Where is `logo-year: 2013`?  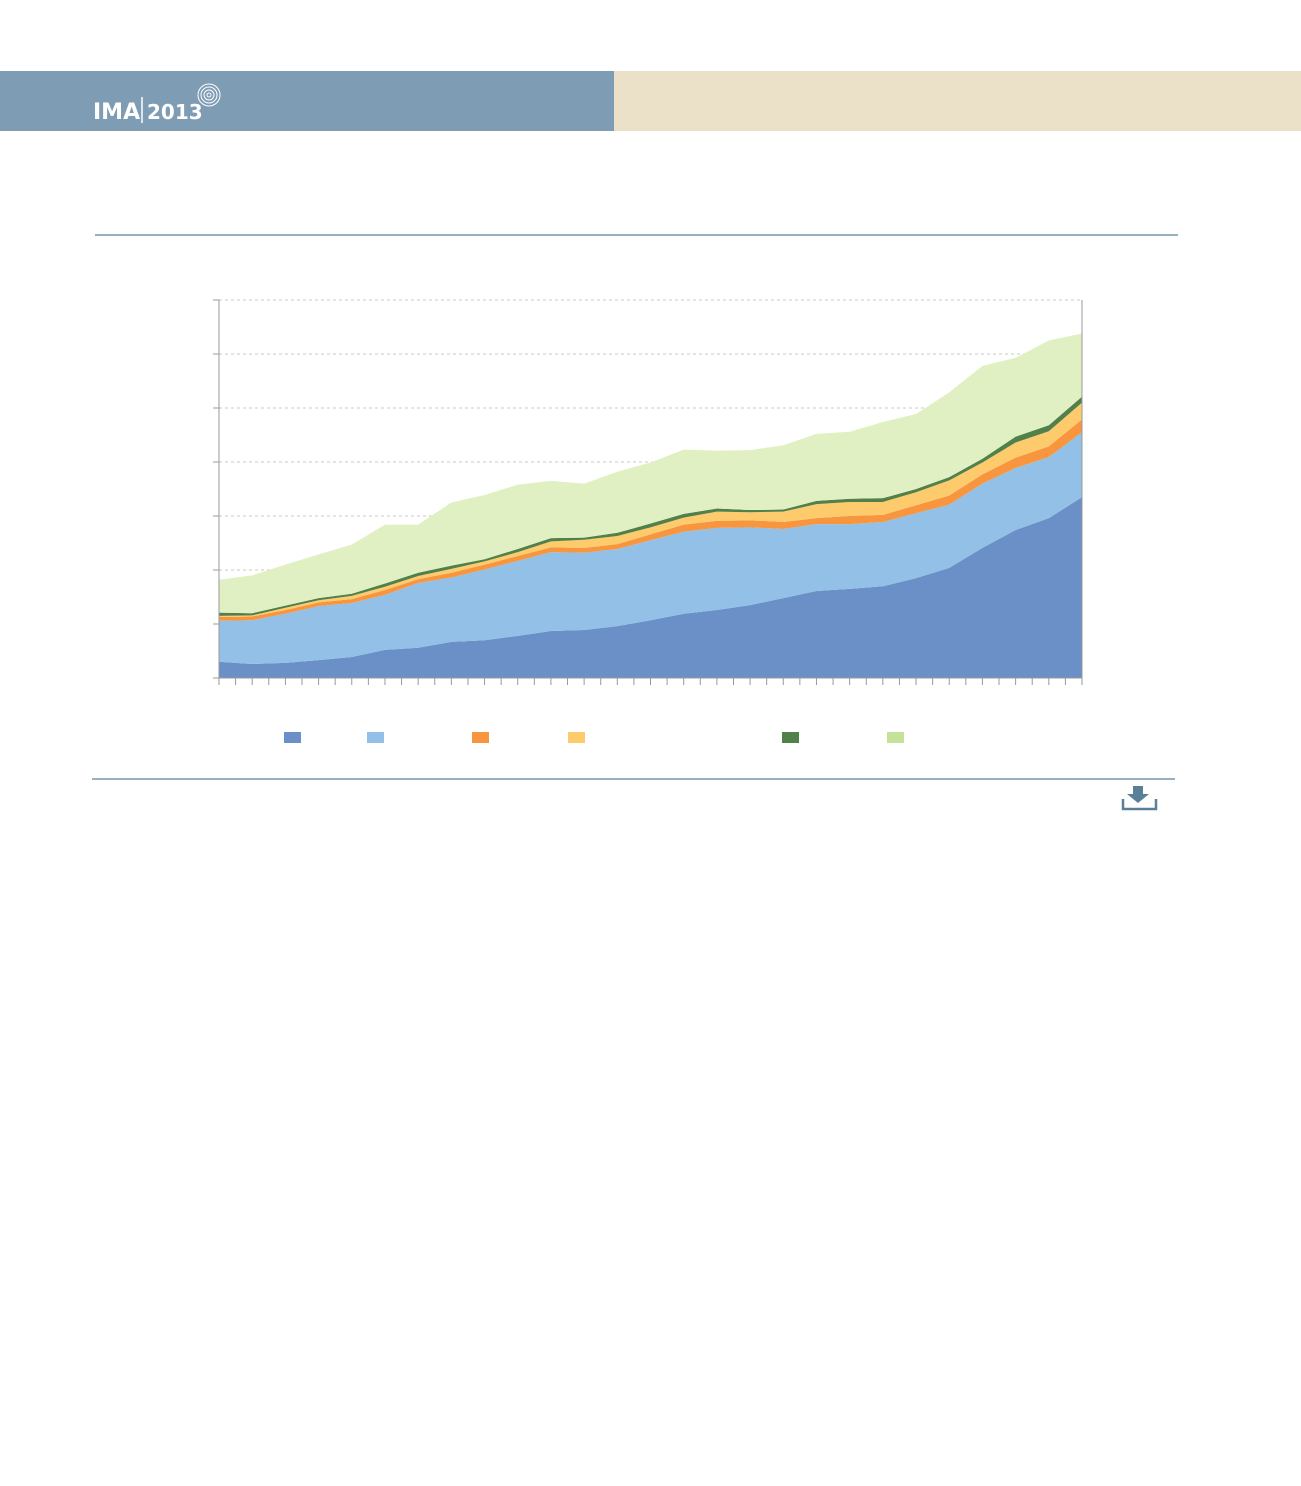 logo-year: 2013 is located at coordinates (175, 112).